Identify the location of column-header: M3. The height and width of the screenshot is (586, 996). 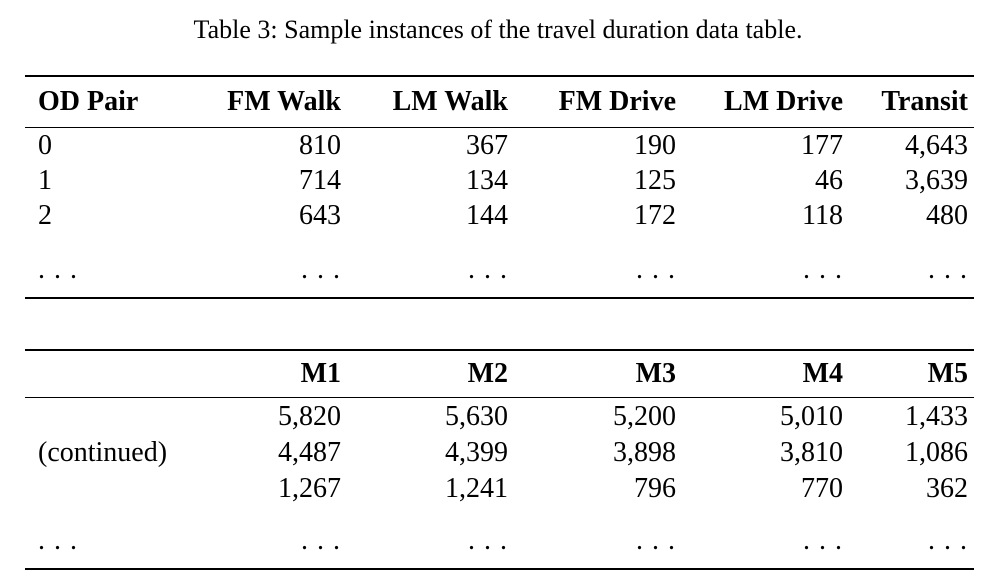
(655, 373).